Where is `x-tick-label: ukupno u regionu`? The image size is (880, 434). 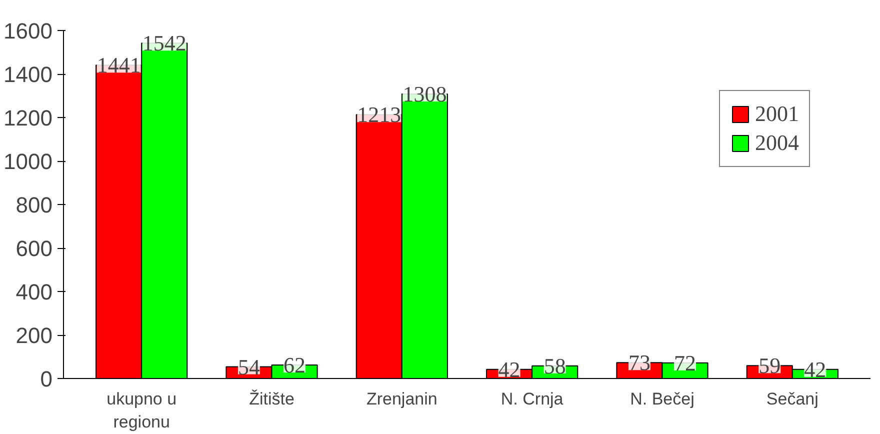 x-tick-label: ukupno u regionu is located at coordinates (141, 411).